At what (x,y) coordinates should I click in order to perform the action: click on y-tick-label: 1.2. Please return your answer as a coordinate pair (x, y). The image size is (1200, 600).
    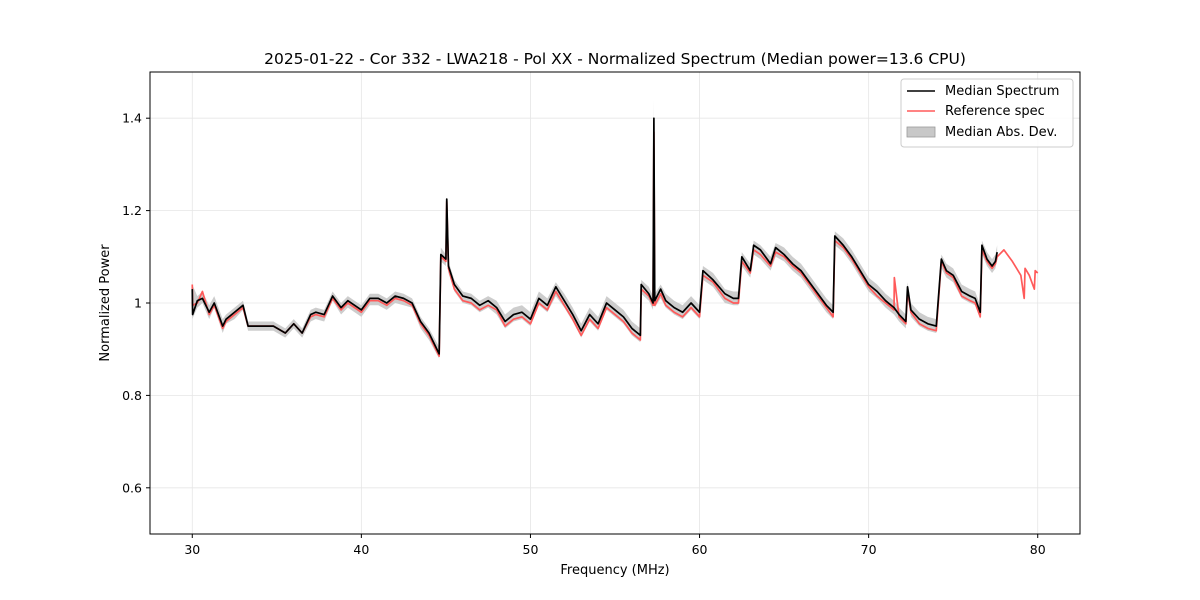
    Looking at the image, I should click on (132, 210).